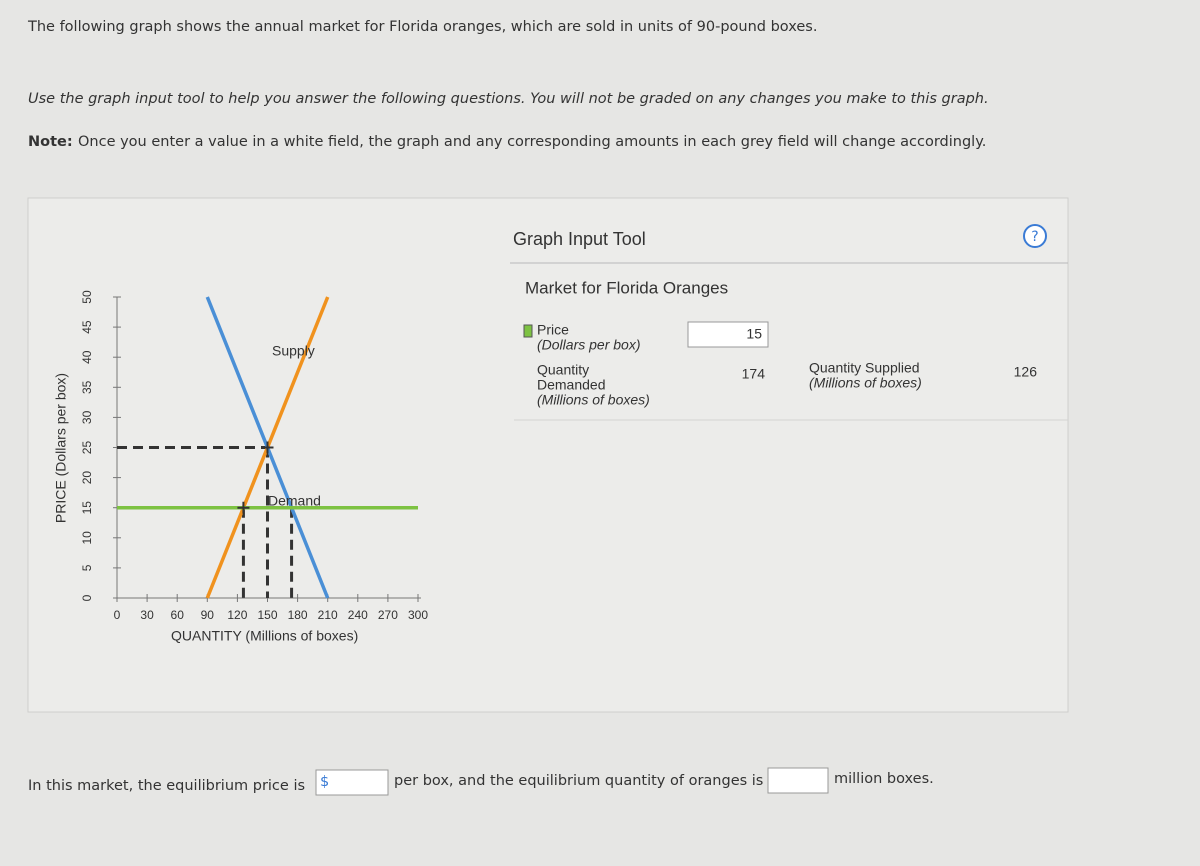 This screenshot has width=1200, height=866. I want to click on x-tick-label: 90, so click(208, 615).